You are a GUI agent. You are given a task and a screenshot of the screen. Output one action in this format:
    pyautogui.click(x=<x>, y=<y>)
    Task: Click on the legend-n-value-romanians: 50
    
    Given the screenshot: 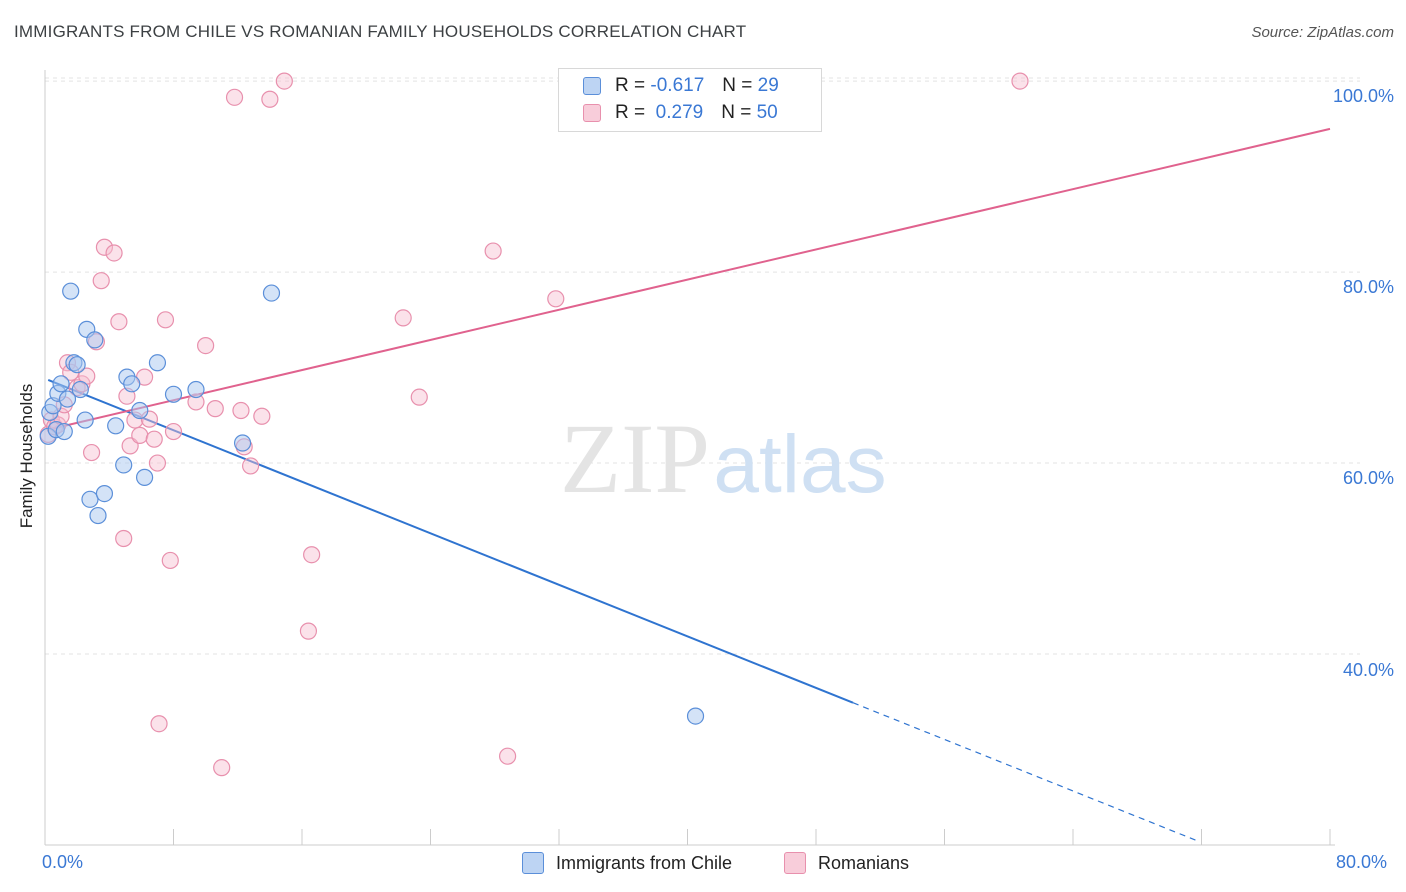 What is the action you would take?
    pyautogui.click(x=767, y=112)
    